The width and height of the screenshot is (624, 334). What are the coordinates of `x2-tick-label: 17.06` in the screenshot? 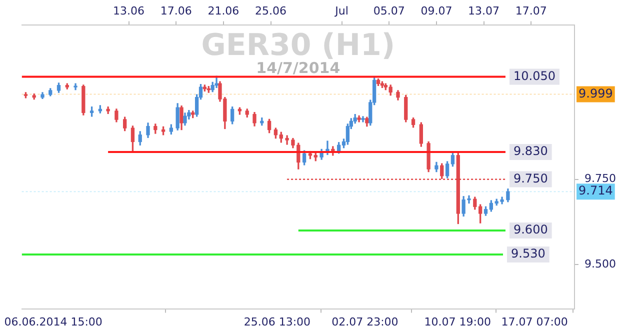 It's located at (176, 11).